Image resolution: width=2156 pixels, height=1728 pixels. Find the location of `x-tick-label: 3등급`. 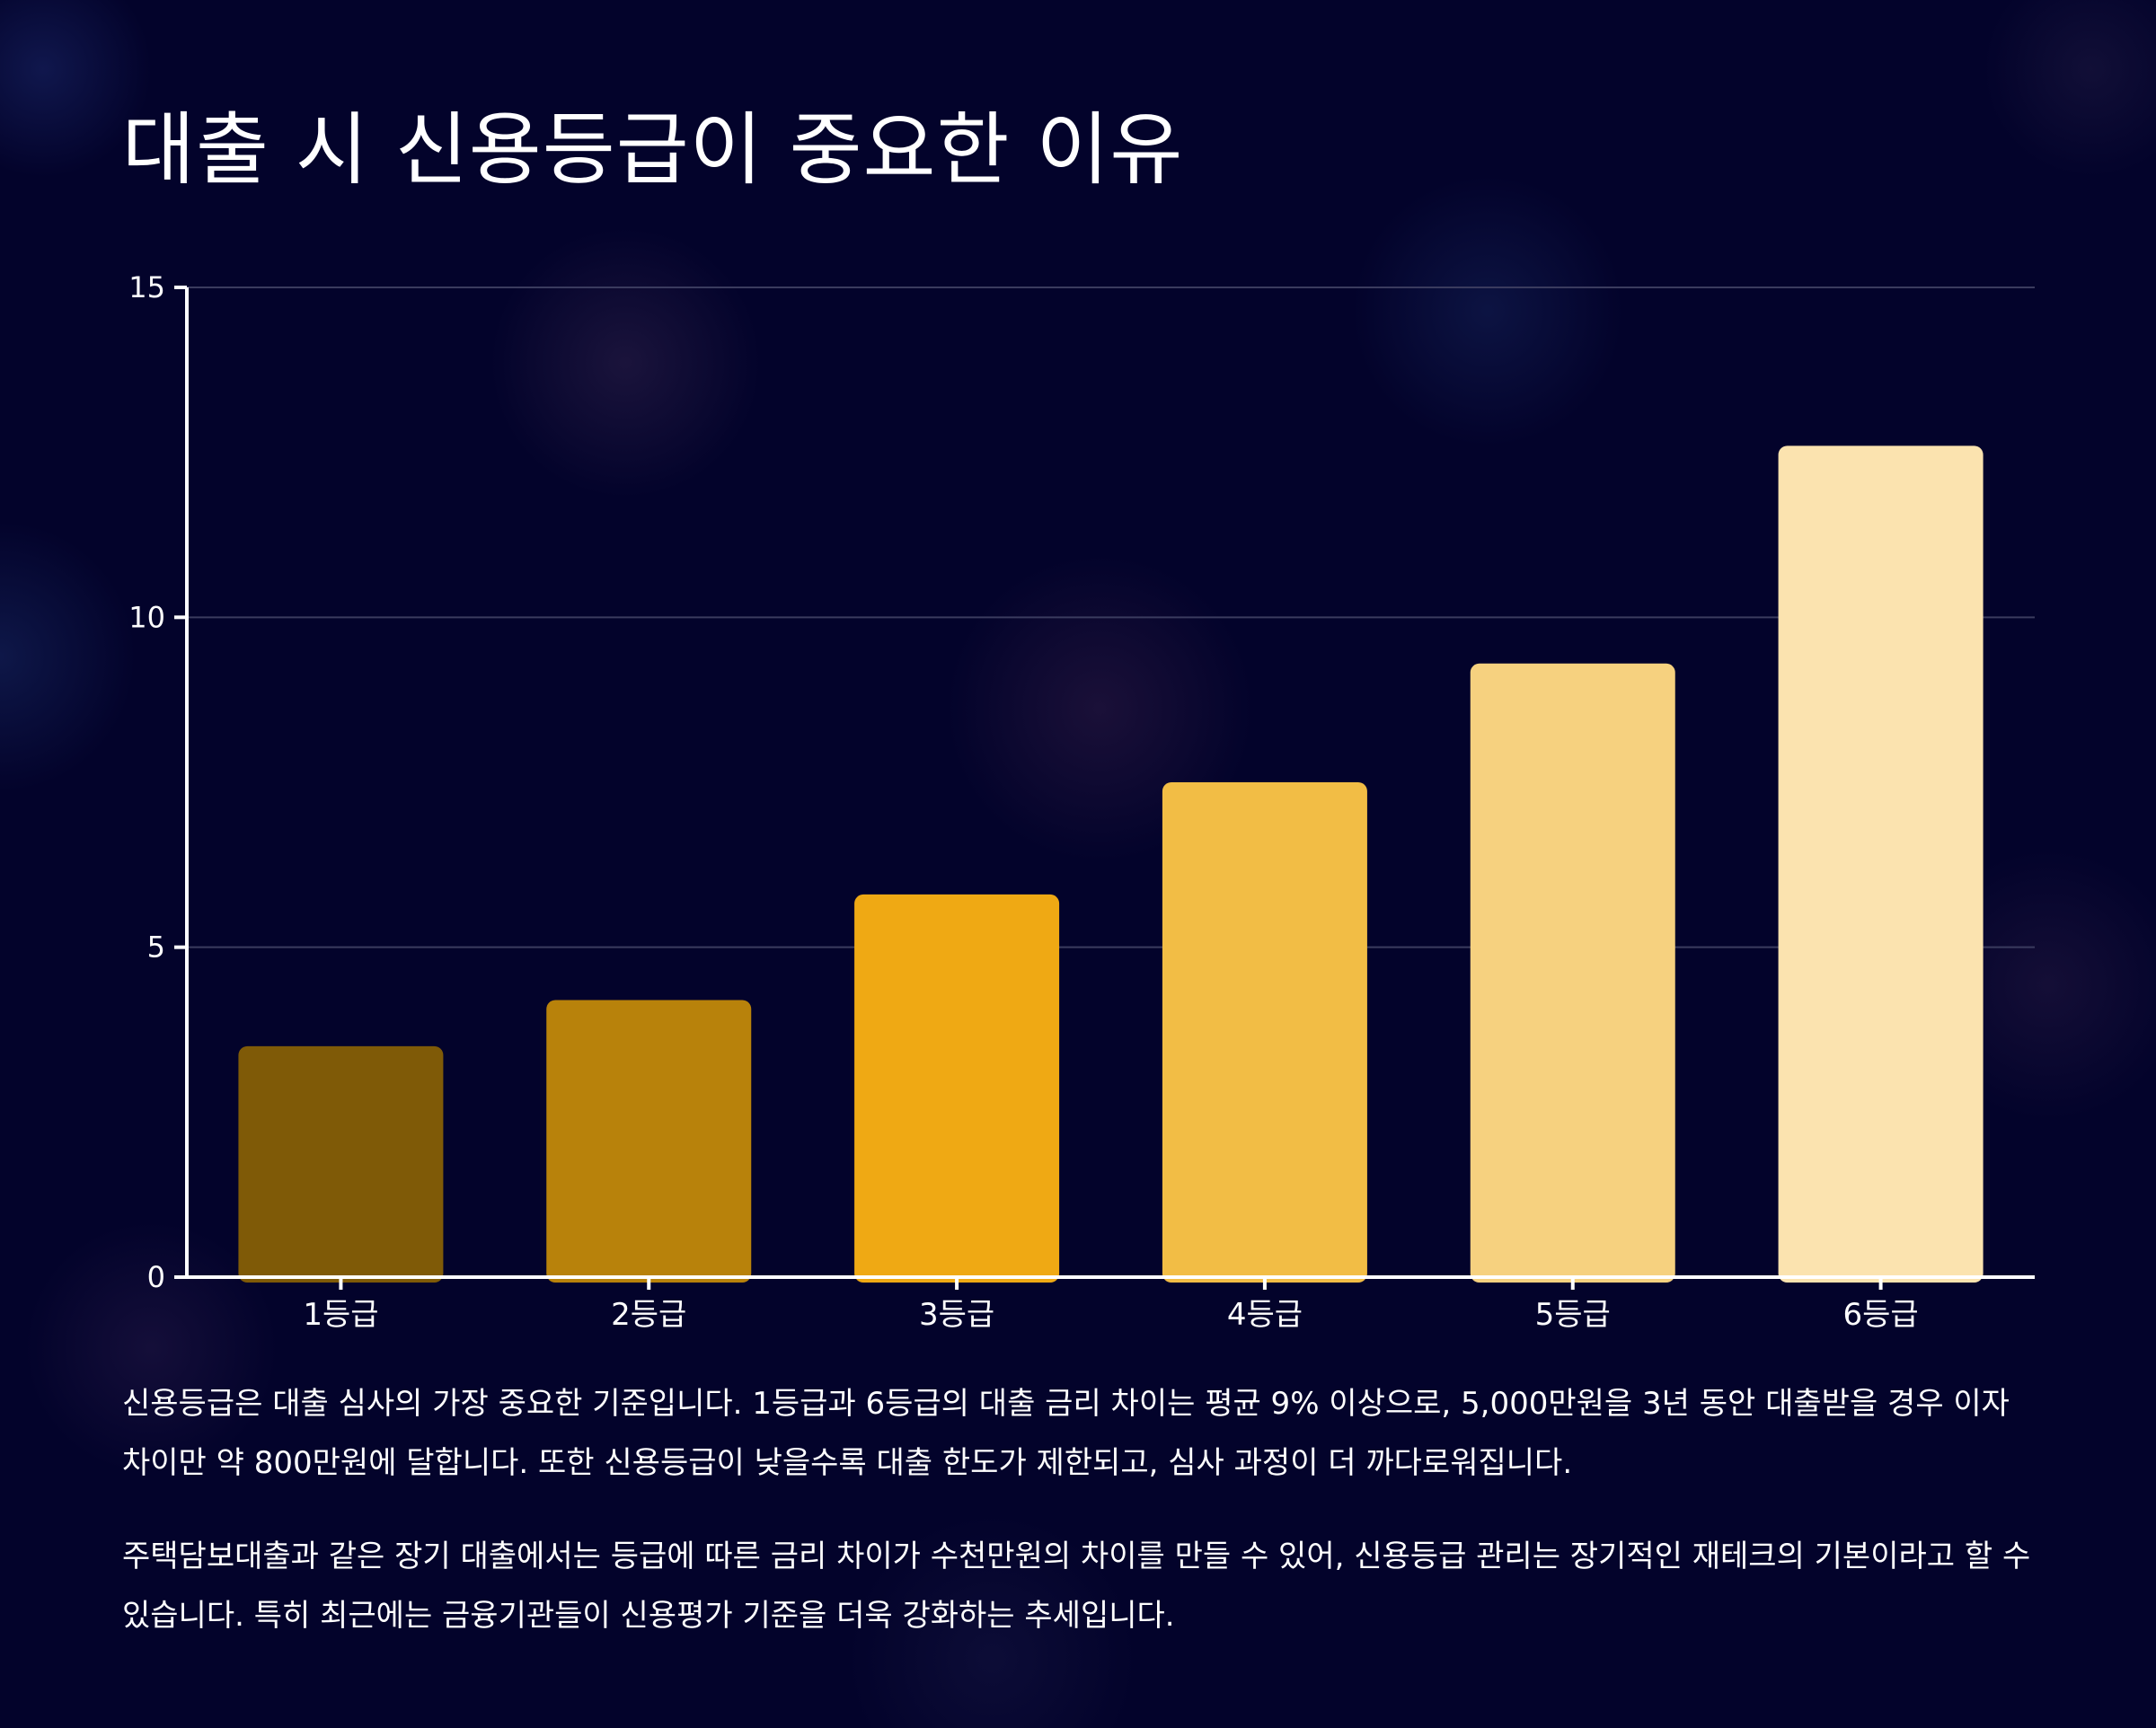

x-tick-label: 3등급 is located at coordinates (957, 1315).